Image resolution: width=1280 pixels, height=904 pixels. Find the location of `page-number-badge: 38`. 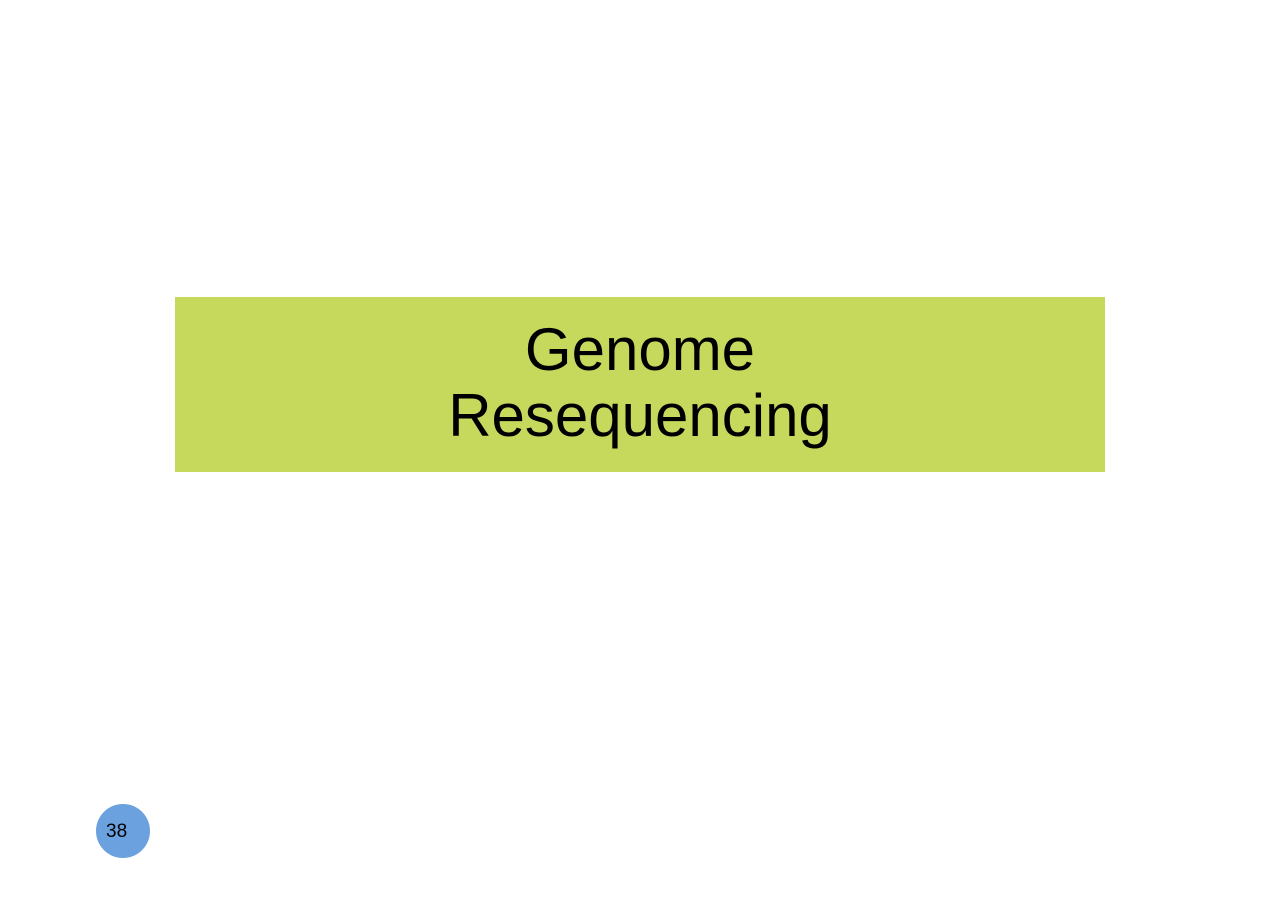

page-number-badge: 38 is located at coordinates (123, 831).